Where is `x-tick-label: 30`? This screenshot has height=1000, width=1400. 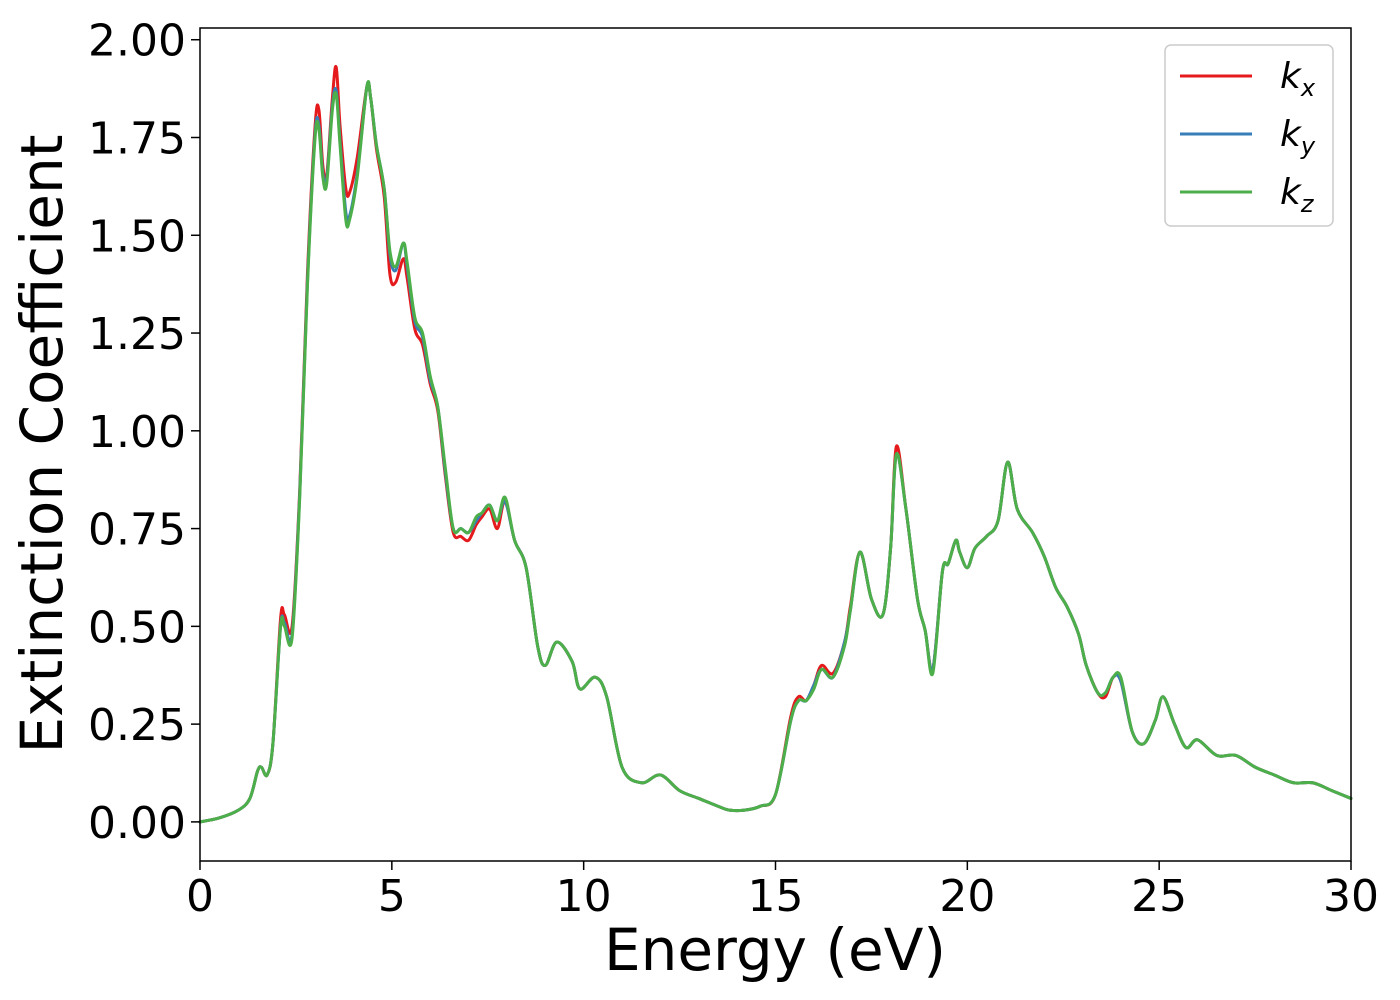 x-tick-label: 30 is located at coordinates (1351, 896).